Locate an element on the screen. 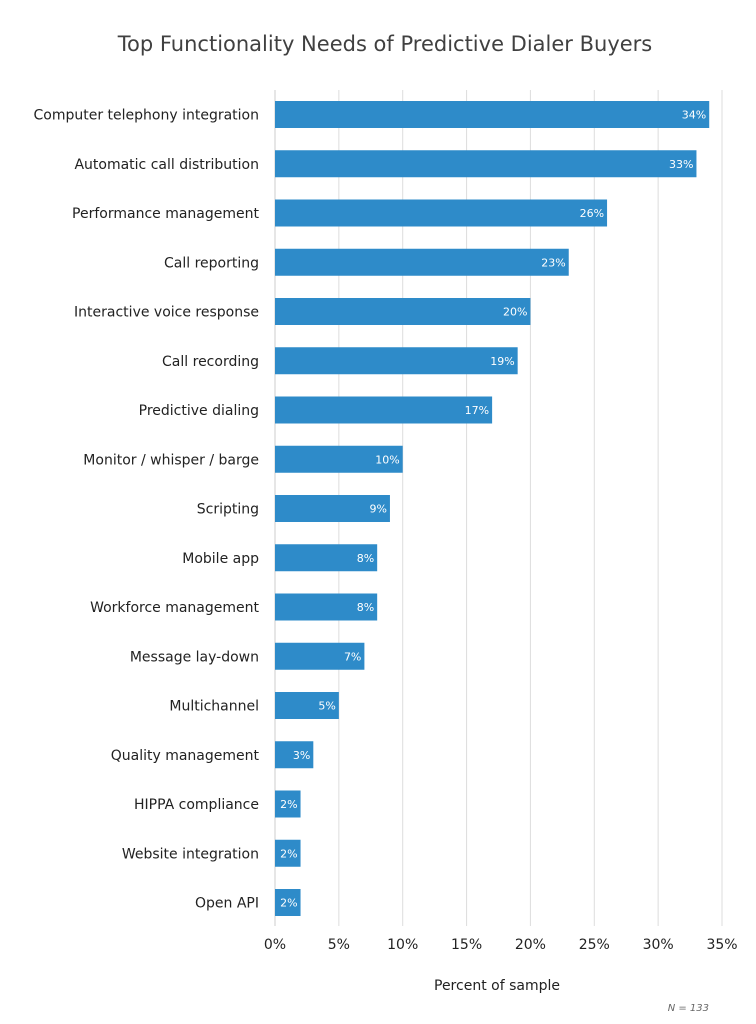 The width and height of the screenshot is (756, 1024). category-label: Scripting is located at coordinates (228, 510).